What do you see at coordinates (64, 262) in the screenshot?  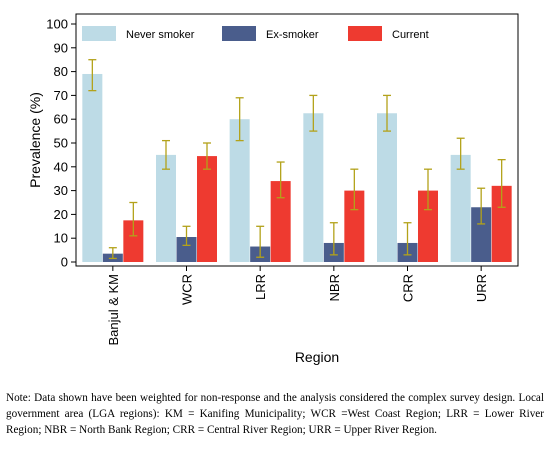 I see `y-tick-label: 0` at bounding box center [64, 262].